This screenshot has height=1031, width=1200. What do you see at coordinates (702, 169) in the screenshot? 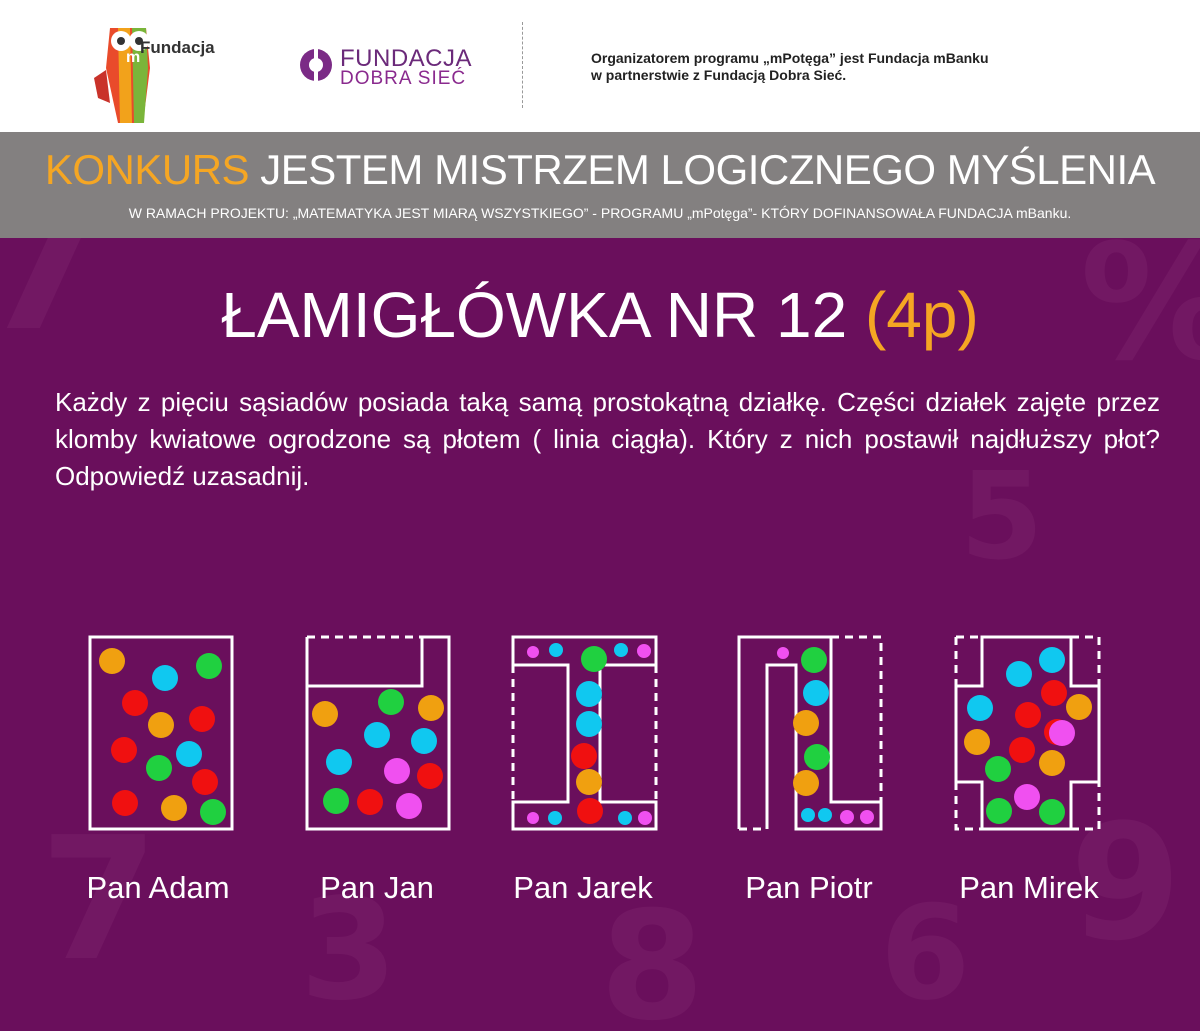
I see `contest-title-rest: JESTEM MISTRZEM LOGICZNEGO MYŚLENIA` at bounding box center [702, 169].